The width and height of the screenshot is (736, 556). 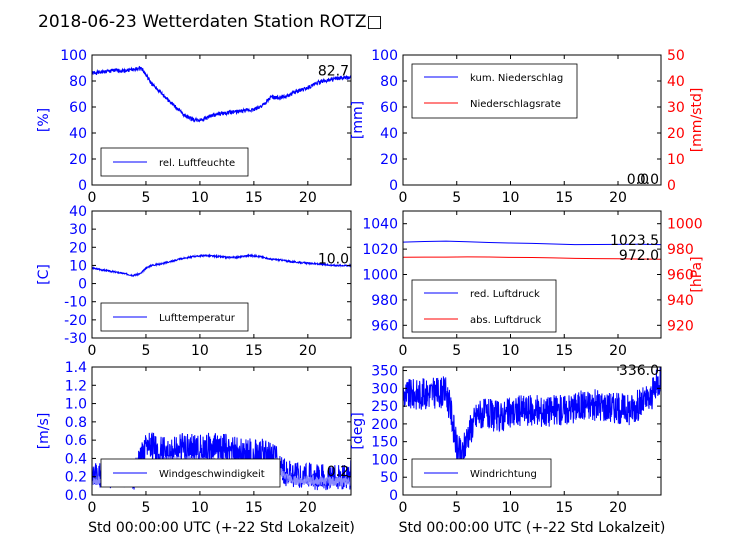 I want to click on legend: kum. Niederschlag Niederschlagsrate, so click(x=494, y=91).